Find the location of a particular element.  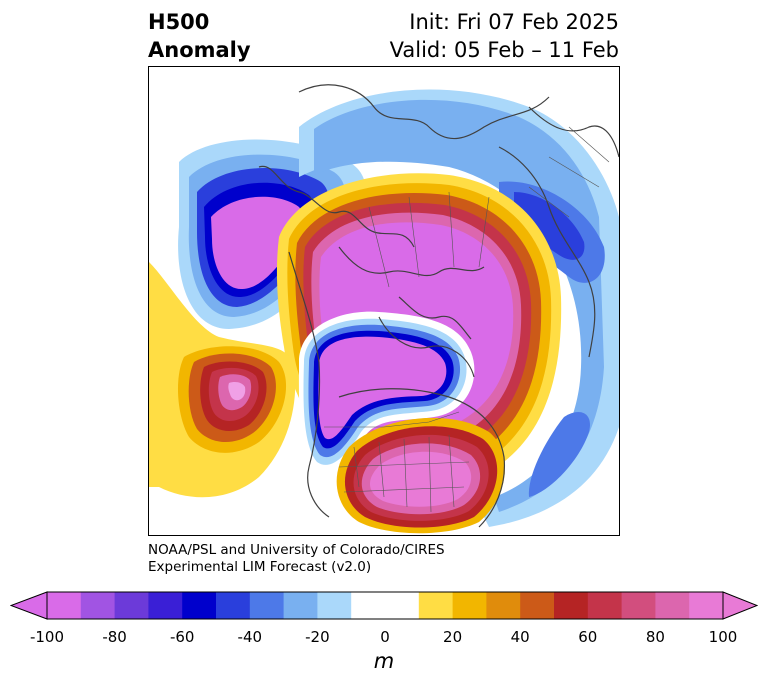

credit-line-2: Experimental LIM Forecast (v2.0) is located at coordinates (260, 567).